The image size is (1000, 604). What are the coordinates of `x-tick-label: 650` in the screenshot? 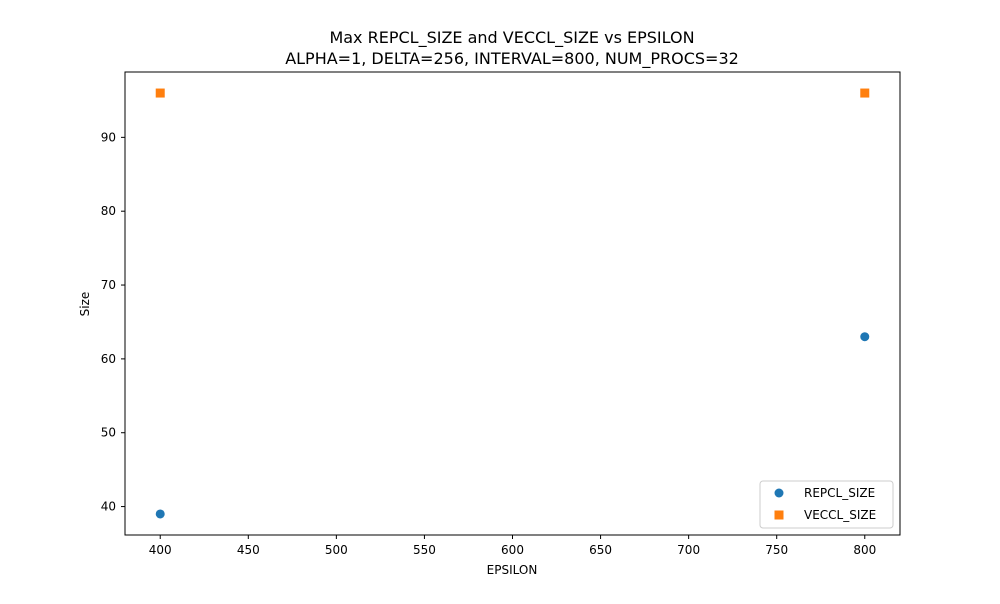 It's located at (600, 550).